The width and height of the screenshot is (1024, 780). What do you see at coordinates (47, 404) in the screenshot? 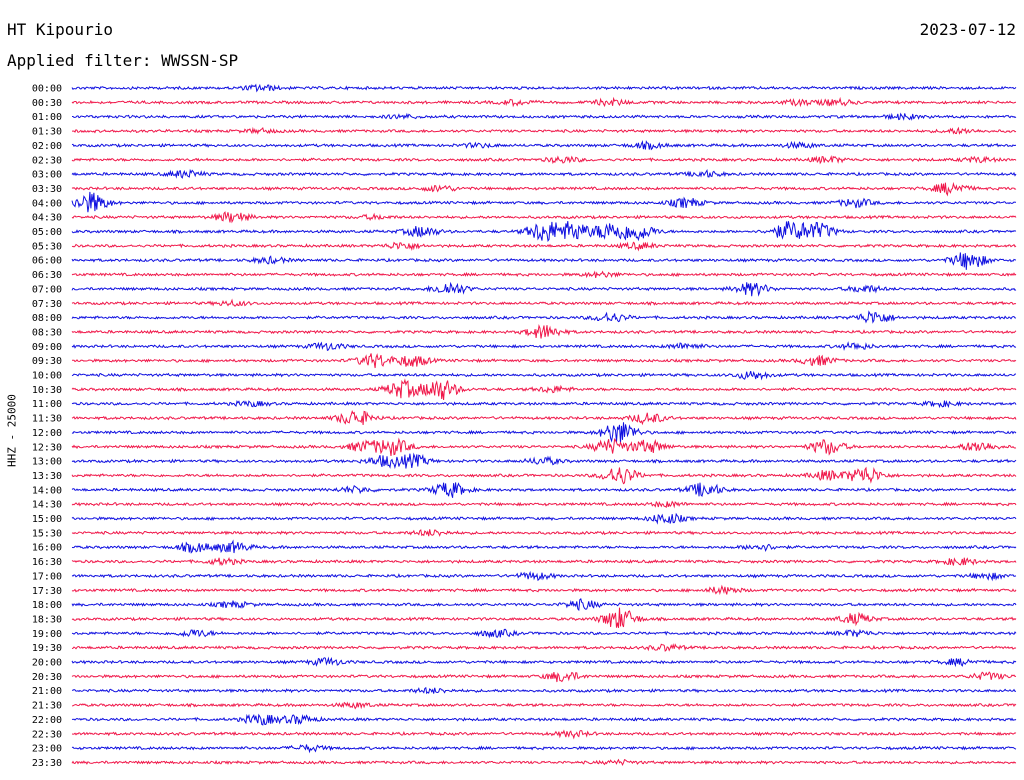
I see `time-tick-label: 11:00` at bounding box center [47, 404].